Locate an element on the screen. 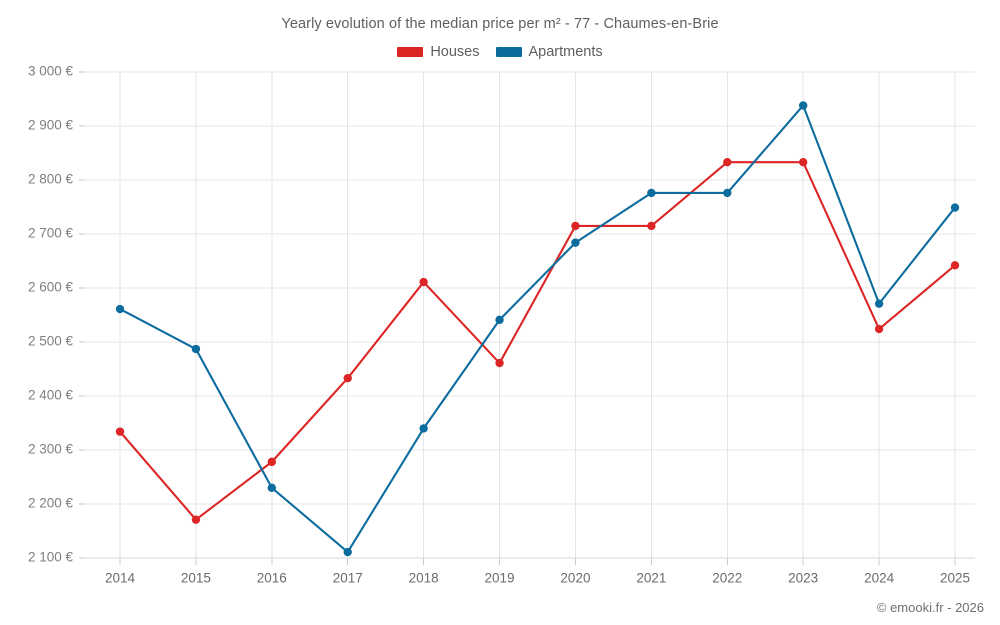 The width and height of the screenshot is (1000, 625). legend-swatch-apartments is located at coordinates (508, 52).